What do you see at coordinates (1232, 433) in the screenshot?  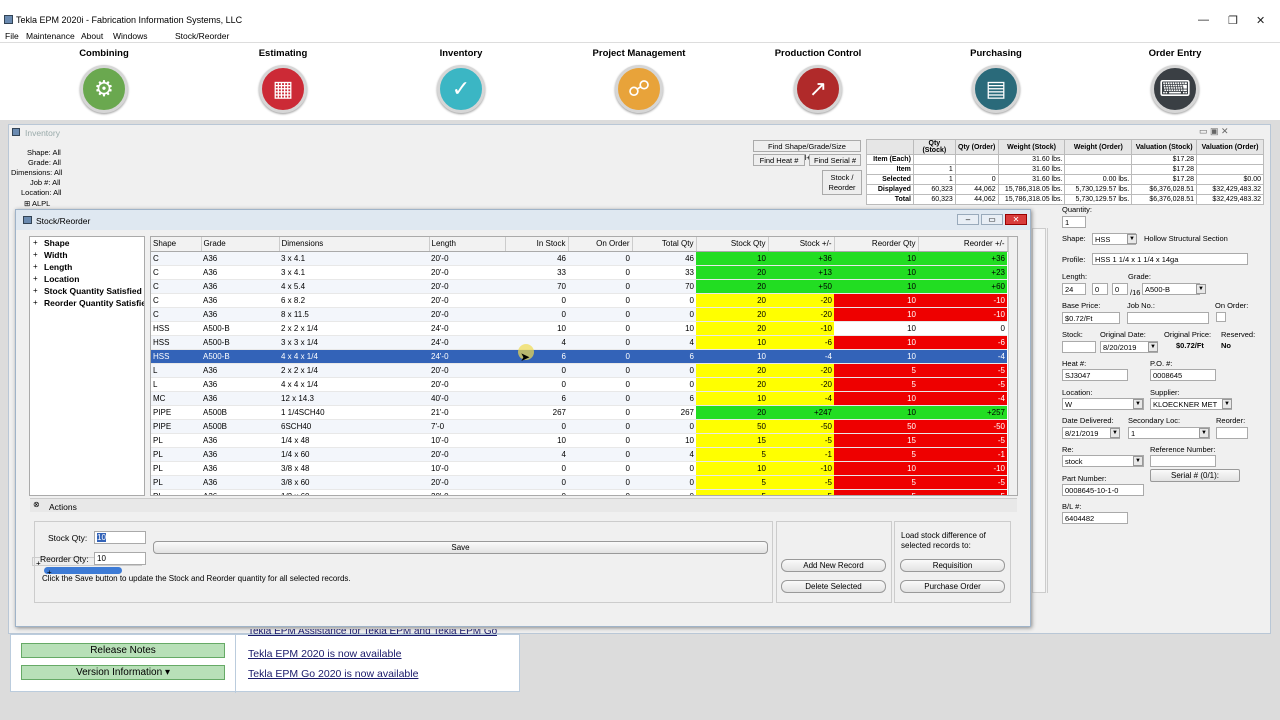 I see `reorder-field` at bounding box center [1232, 433].